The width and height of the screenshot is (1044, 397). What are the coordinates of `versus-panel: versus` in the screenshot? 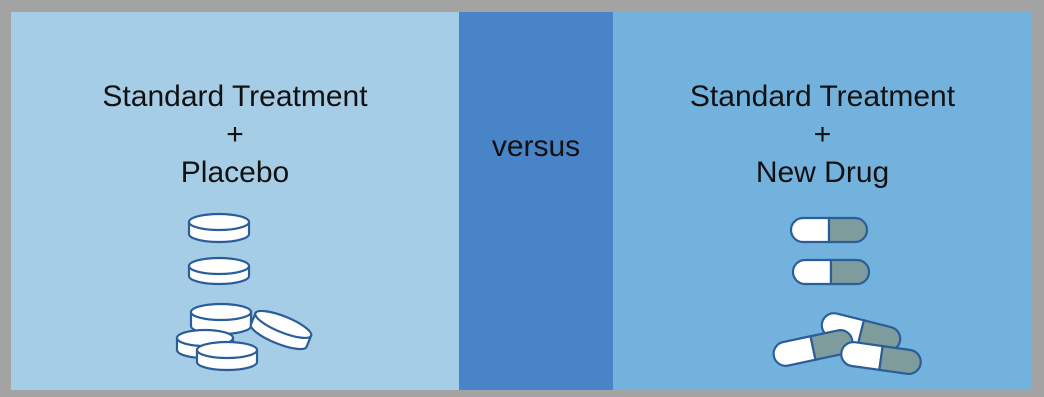 It's located at (536, 201).